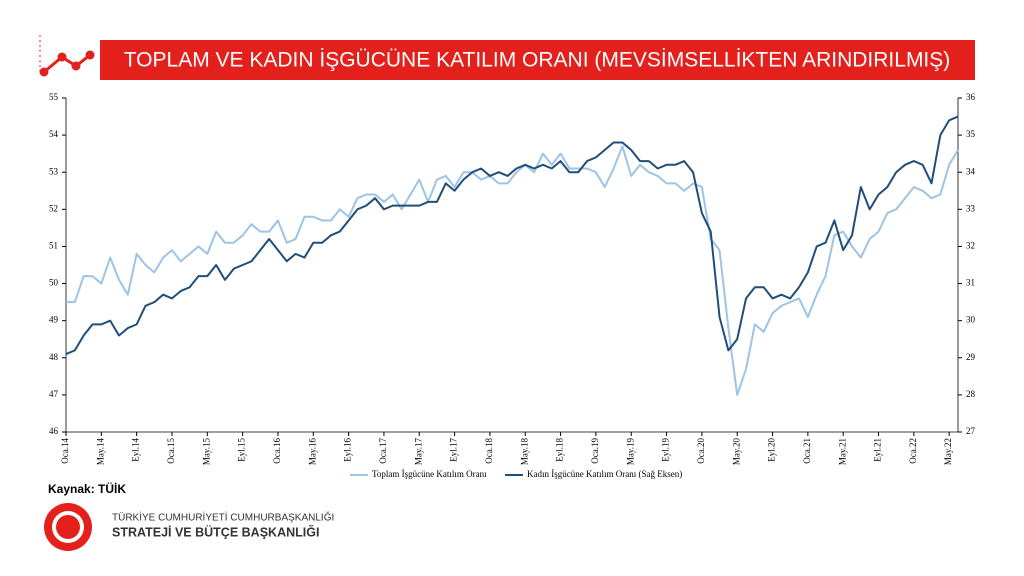 This screenshot has height=576, width=1024. Describe the element at coordinates (54, 357) in the screenshot. I see `y-tick-label: 48` at that location.